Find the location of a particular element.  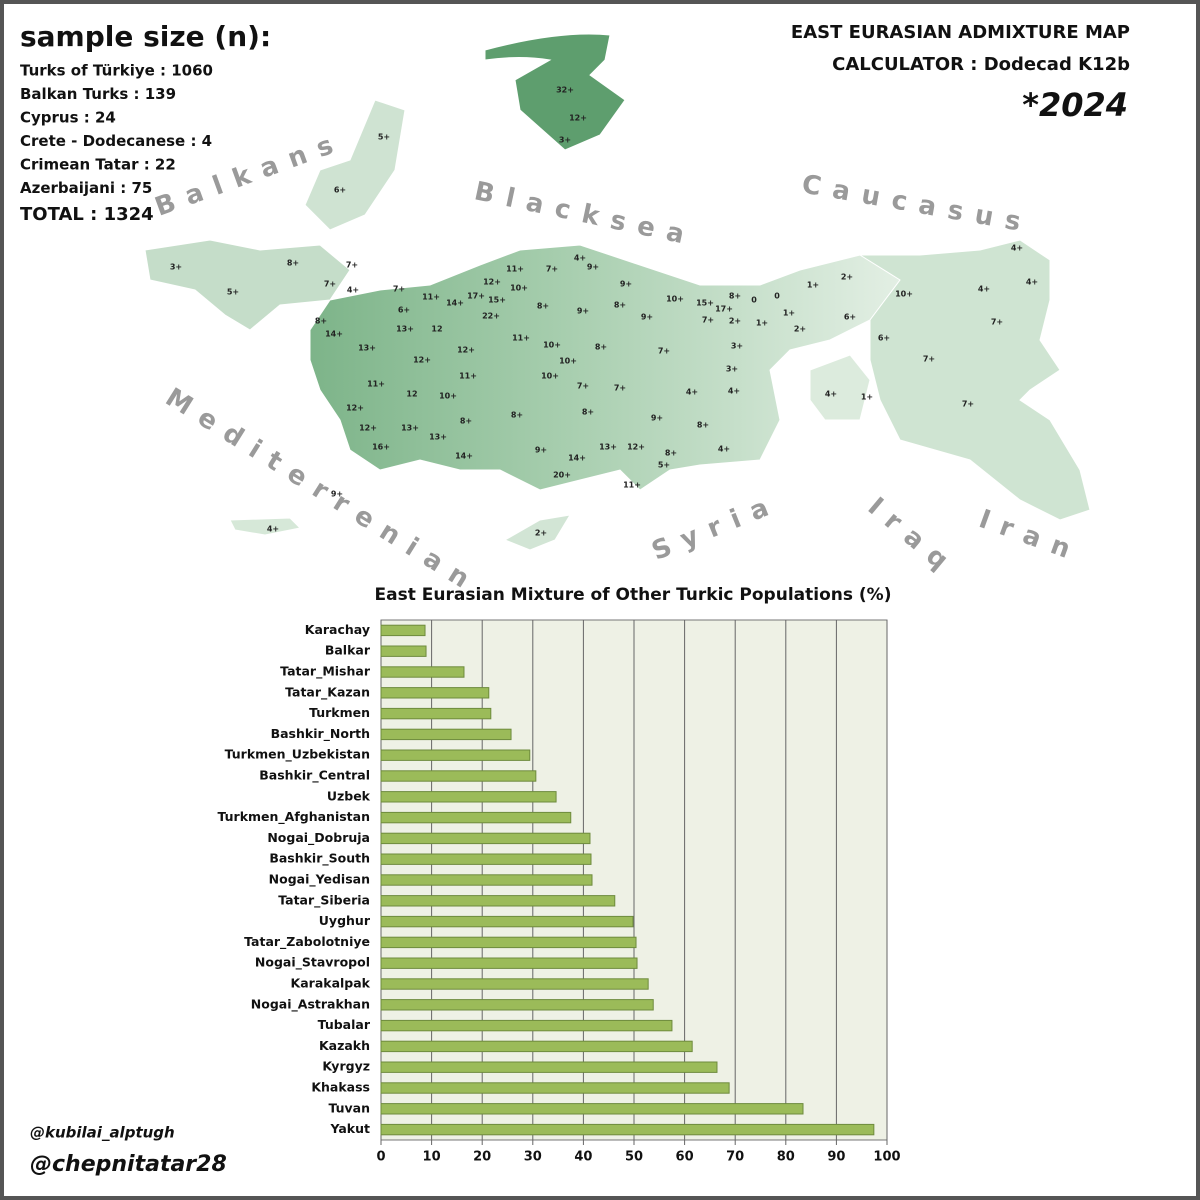

y-tick-label: Bashkir_South is located at coordinates (319, 859).